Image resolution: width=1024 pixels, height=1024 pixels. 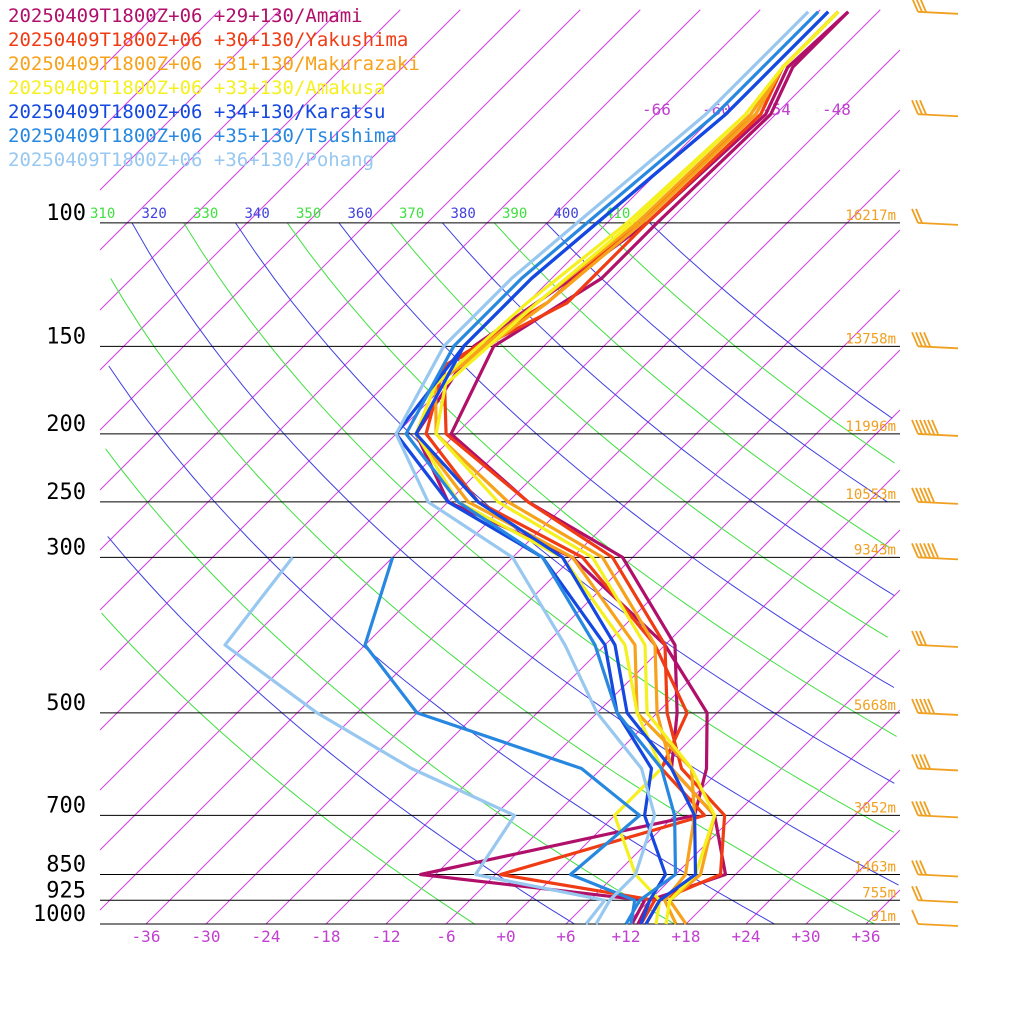 I want to click on temperature-tick-label: -12, so click(x=386, y=936).